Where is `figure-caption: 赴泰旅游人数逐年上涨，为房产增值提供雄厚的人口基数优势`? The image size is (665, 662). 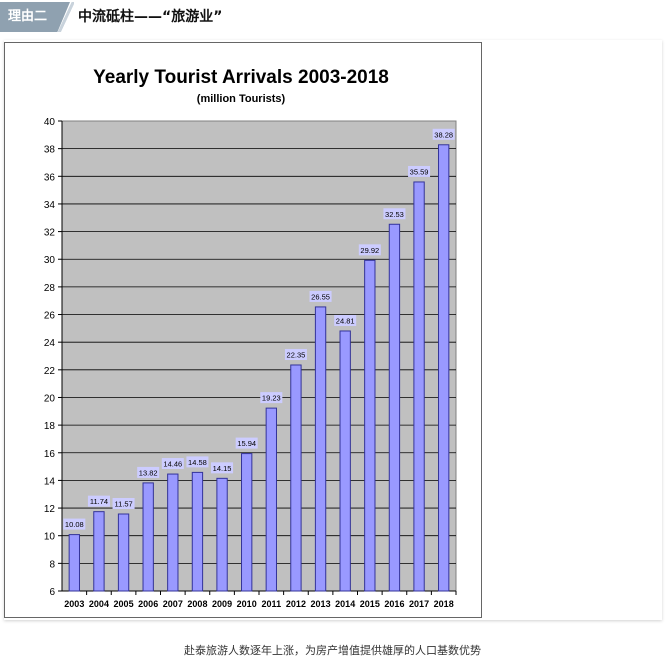
figure-caption: 赴泰旅游人数逐年上涨，为房产增值提供雄厚的人口基数优势 is located at coordinates (332, 650).